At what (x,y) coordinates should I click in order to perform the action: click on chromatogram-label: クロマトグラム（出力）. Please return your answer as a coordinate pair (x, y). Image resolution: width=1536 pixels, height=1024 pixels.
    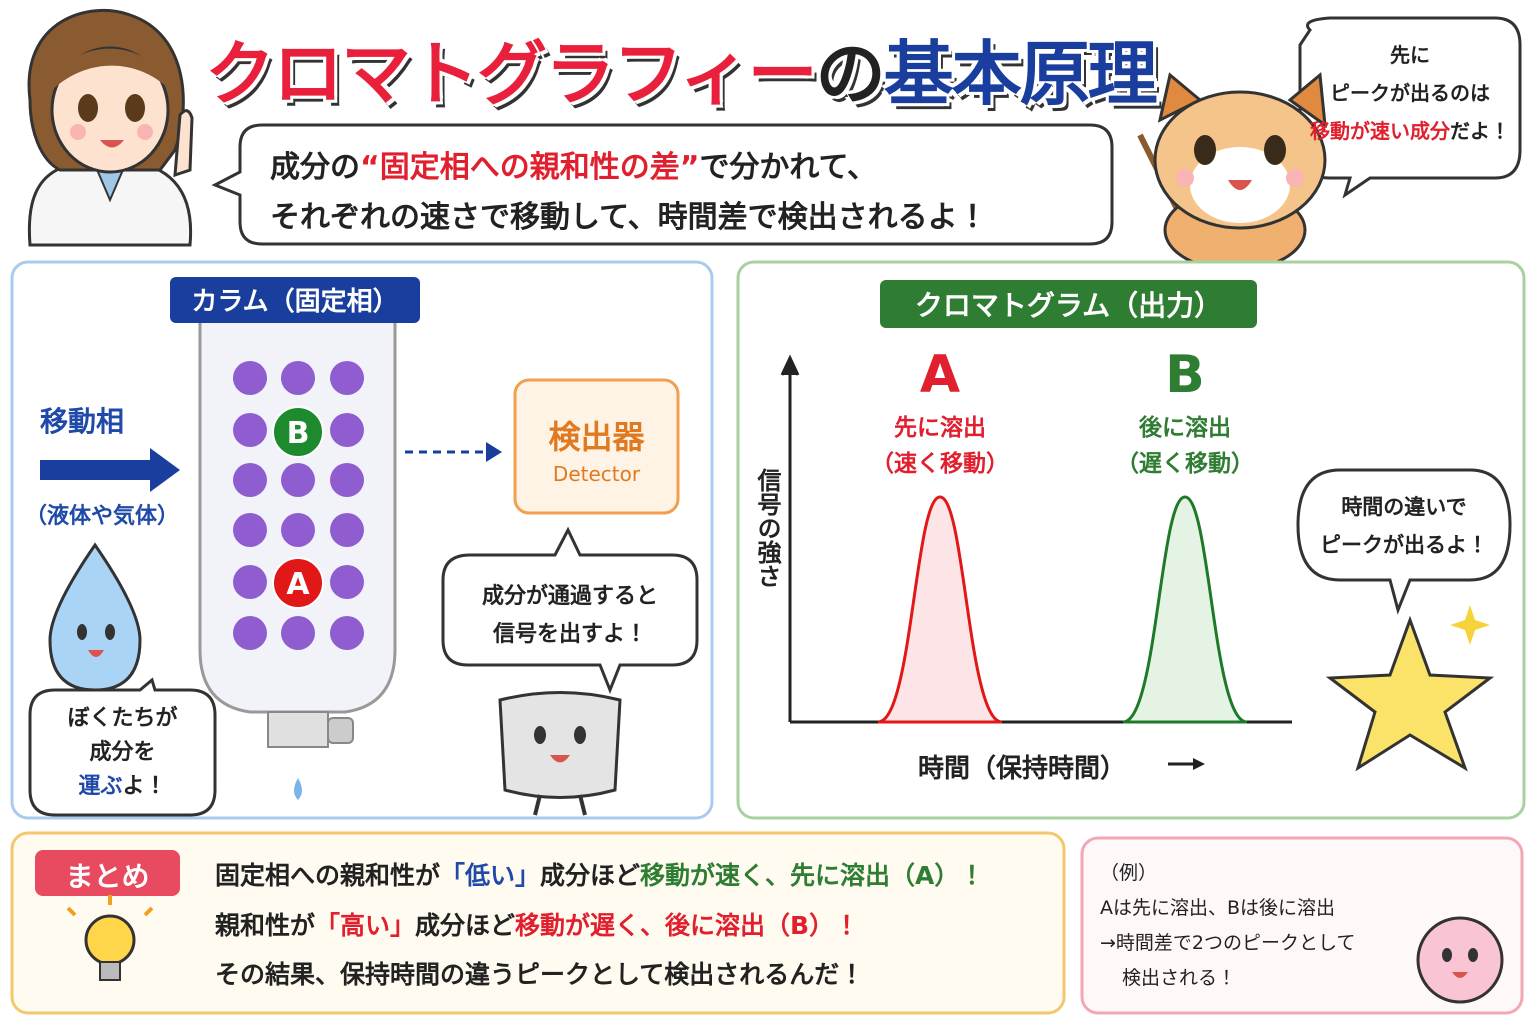
    Looking at the image, I should click on (1068, 305).